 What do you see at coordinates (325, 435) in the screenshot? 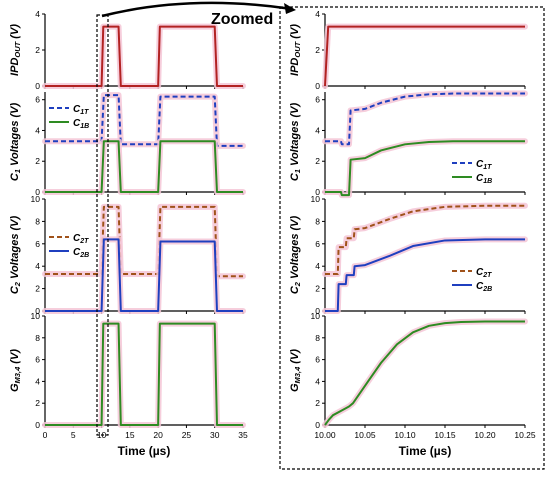
I see `x-tick-label: 10.00` at bounding box center [325, 435].